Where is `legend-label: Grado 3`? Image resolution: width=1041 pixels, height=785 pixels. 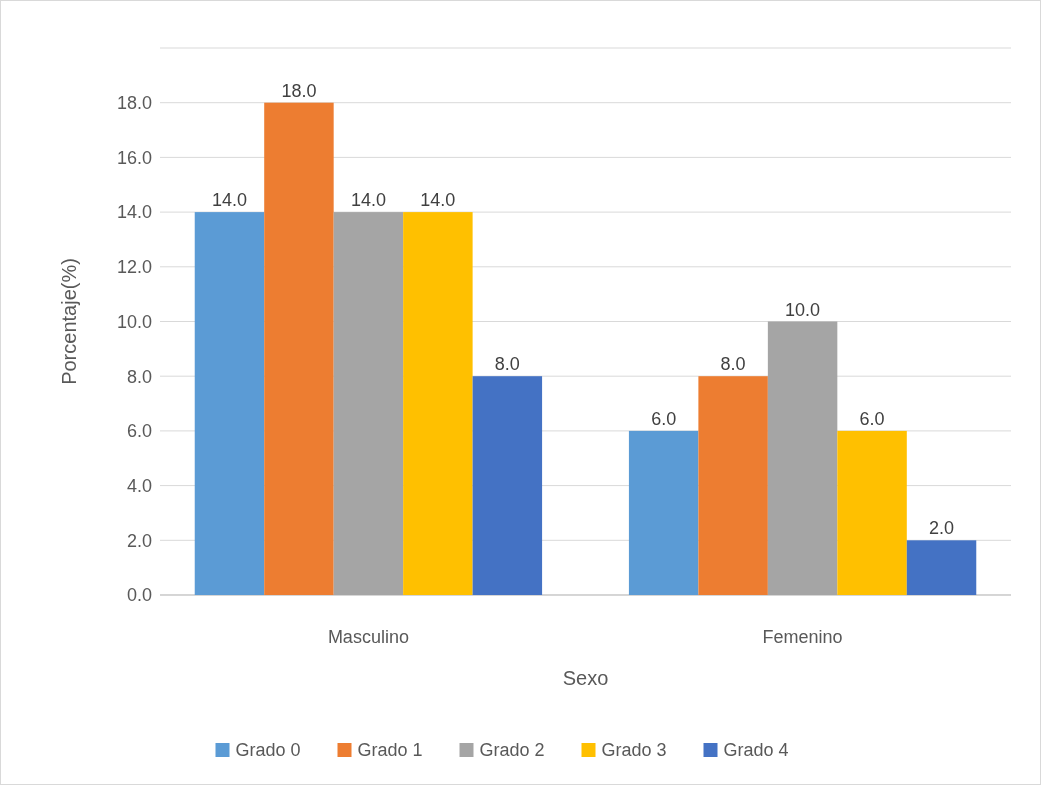
legend-label: Grado 3 is located at coordinates (634, 750).